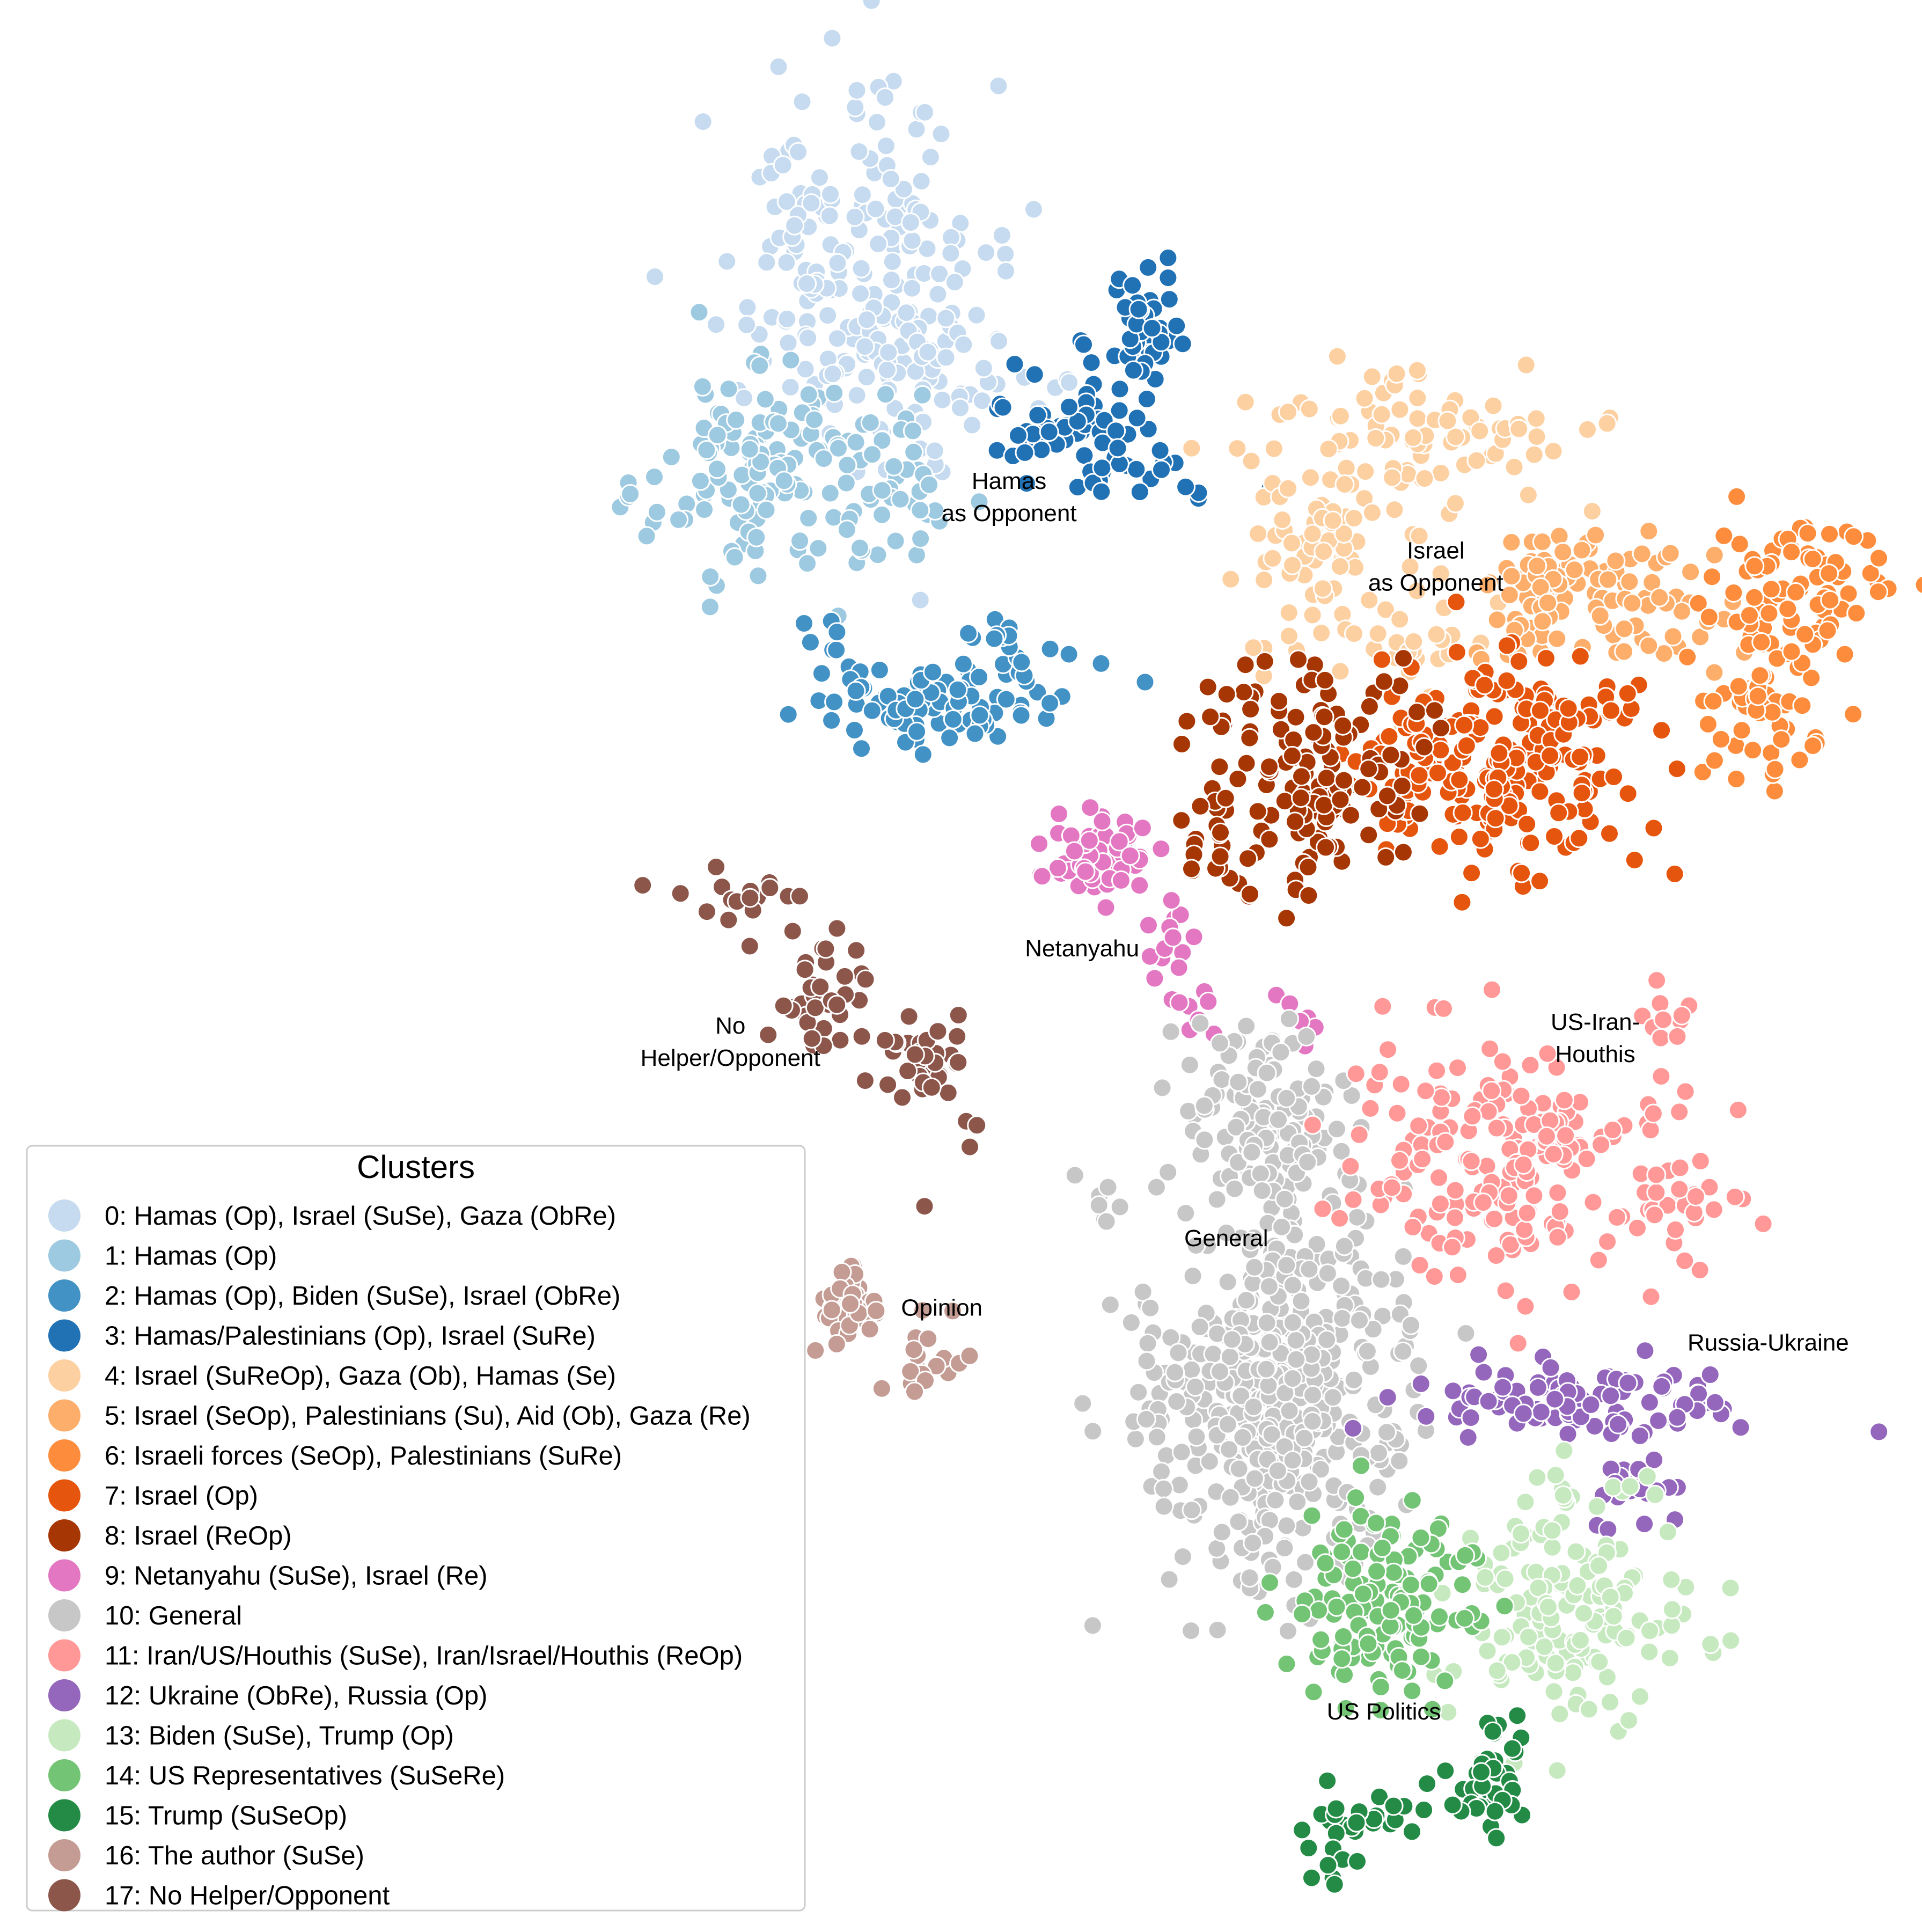 This screenshot has width=1922, height=1932. Describe the element at coordinates (173, 1615) in the screenshot. I see `legend-label: 10: General` at that location.